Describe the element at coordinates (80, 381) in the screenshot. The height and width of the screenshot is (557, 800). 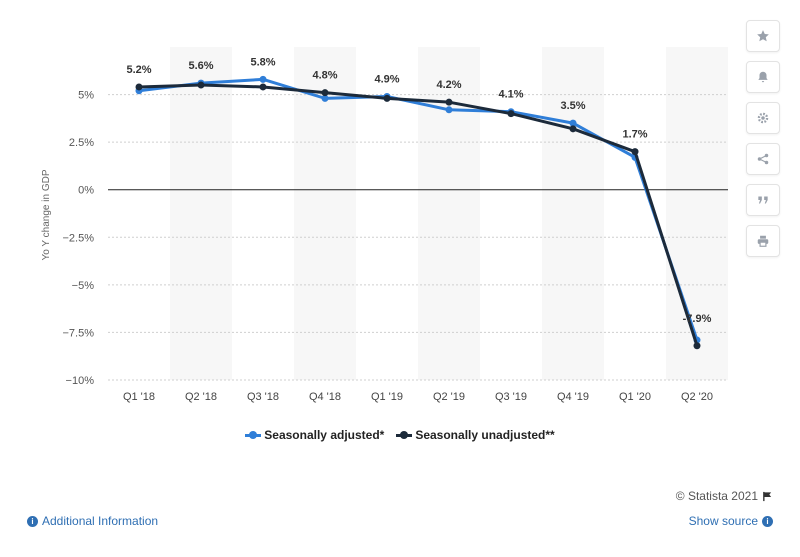
I see `y-tick-label: −10%` at that location.